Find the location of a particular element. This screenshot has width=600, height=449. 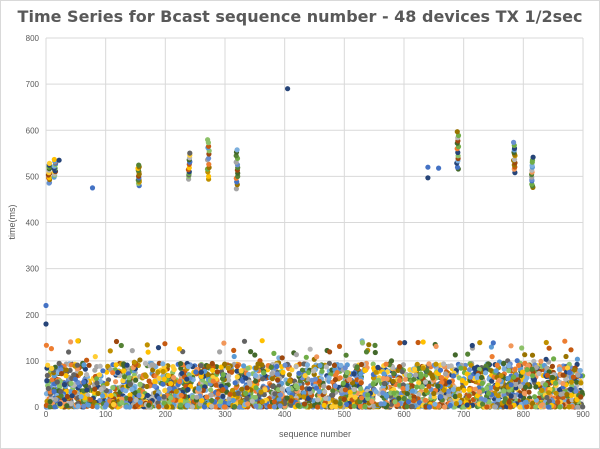

y-tick-label: 600 is located at coordinates (33, 130).